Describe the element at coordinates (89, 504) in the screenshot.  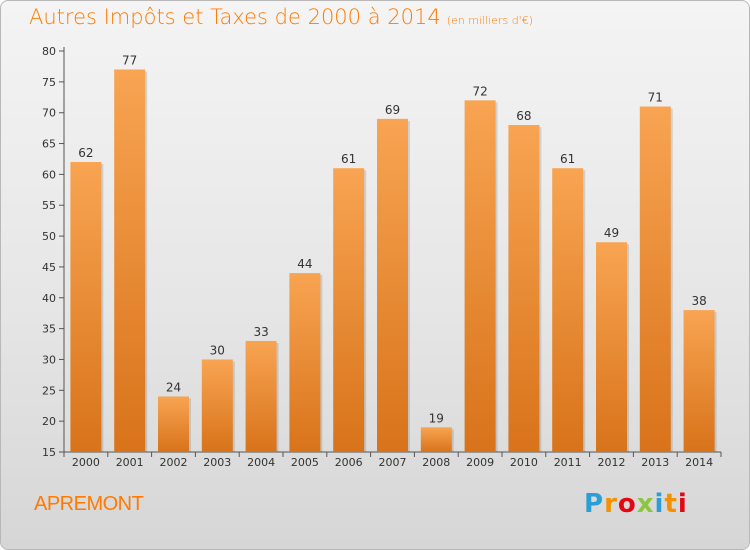
I see `commune-name: APREMONT` at that location.